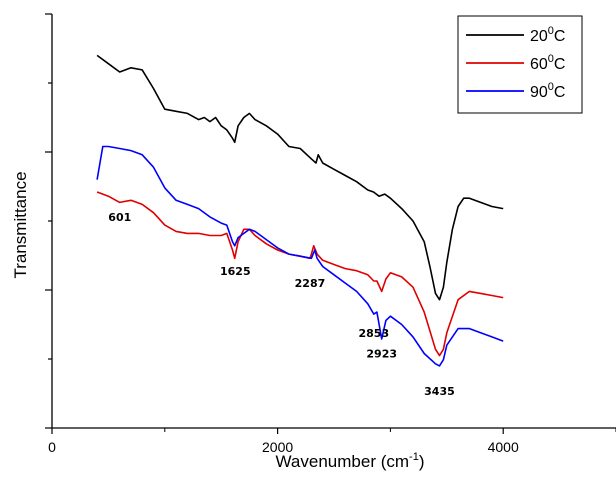  I want to click on x-axis-title-sup: -1, so click(414, 457).